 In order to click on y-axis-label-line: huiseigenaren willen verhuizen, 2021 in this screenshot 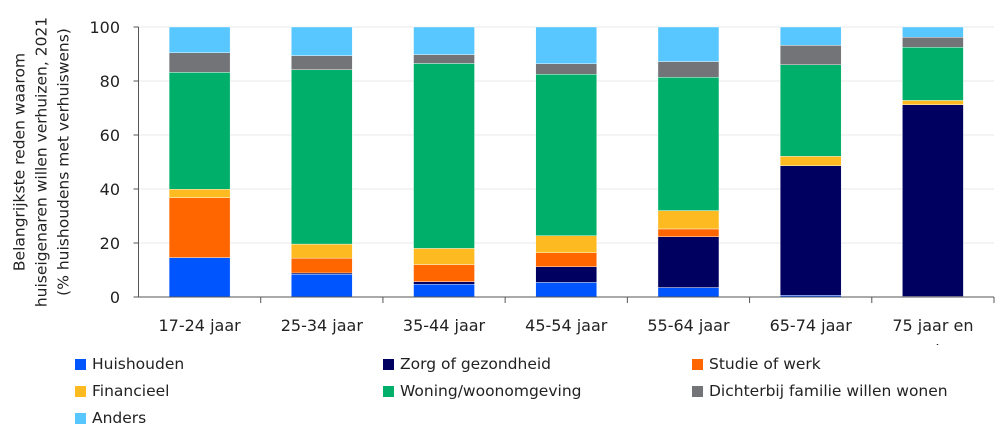, I will do `click(41, 162)`.